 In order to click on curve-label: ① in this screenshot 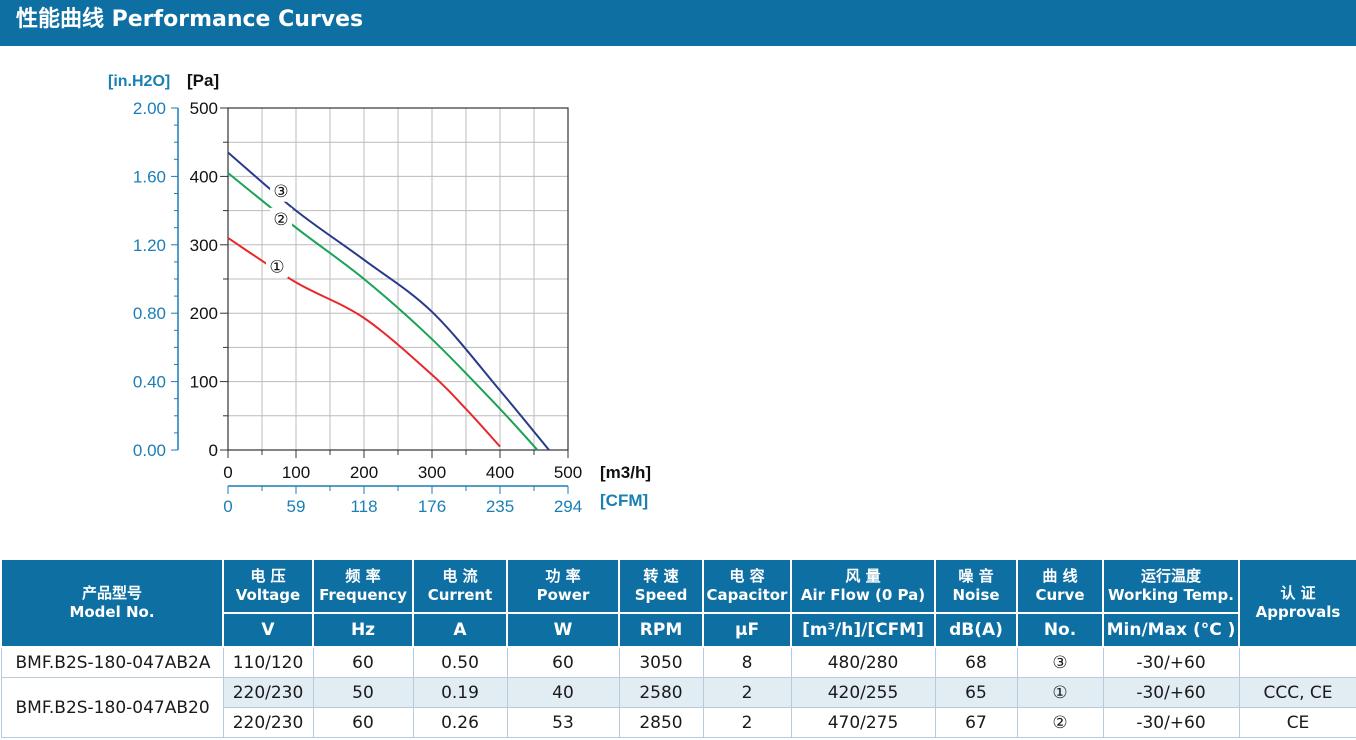, I will do `click(276, 268)`.